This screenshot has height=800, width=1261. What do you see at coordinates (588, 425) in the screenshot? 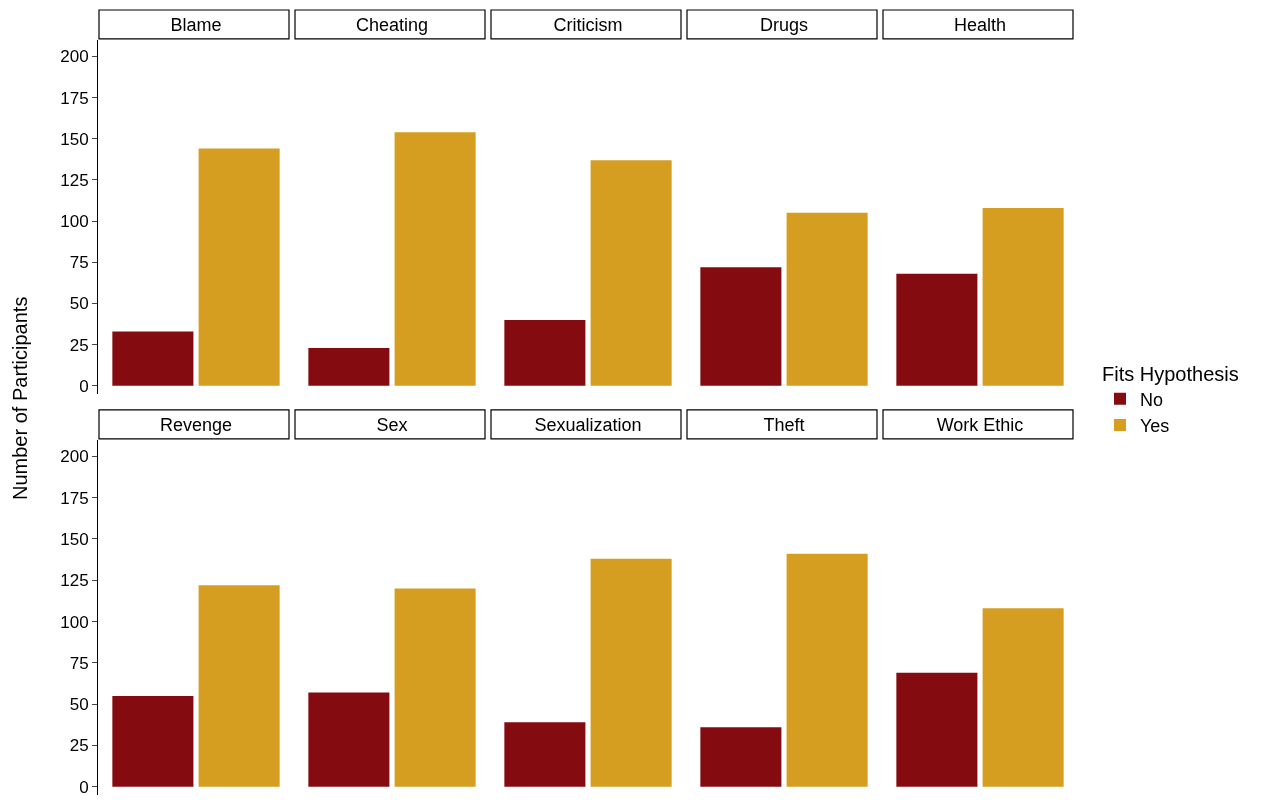
I see `x-tick-label: Sexualization` at bounding box center [588, 425].